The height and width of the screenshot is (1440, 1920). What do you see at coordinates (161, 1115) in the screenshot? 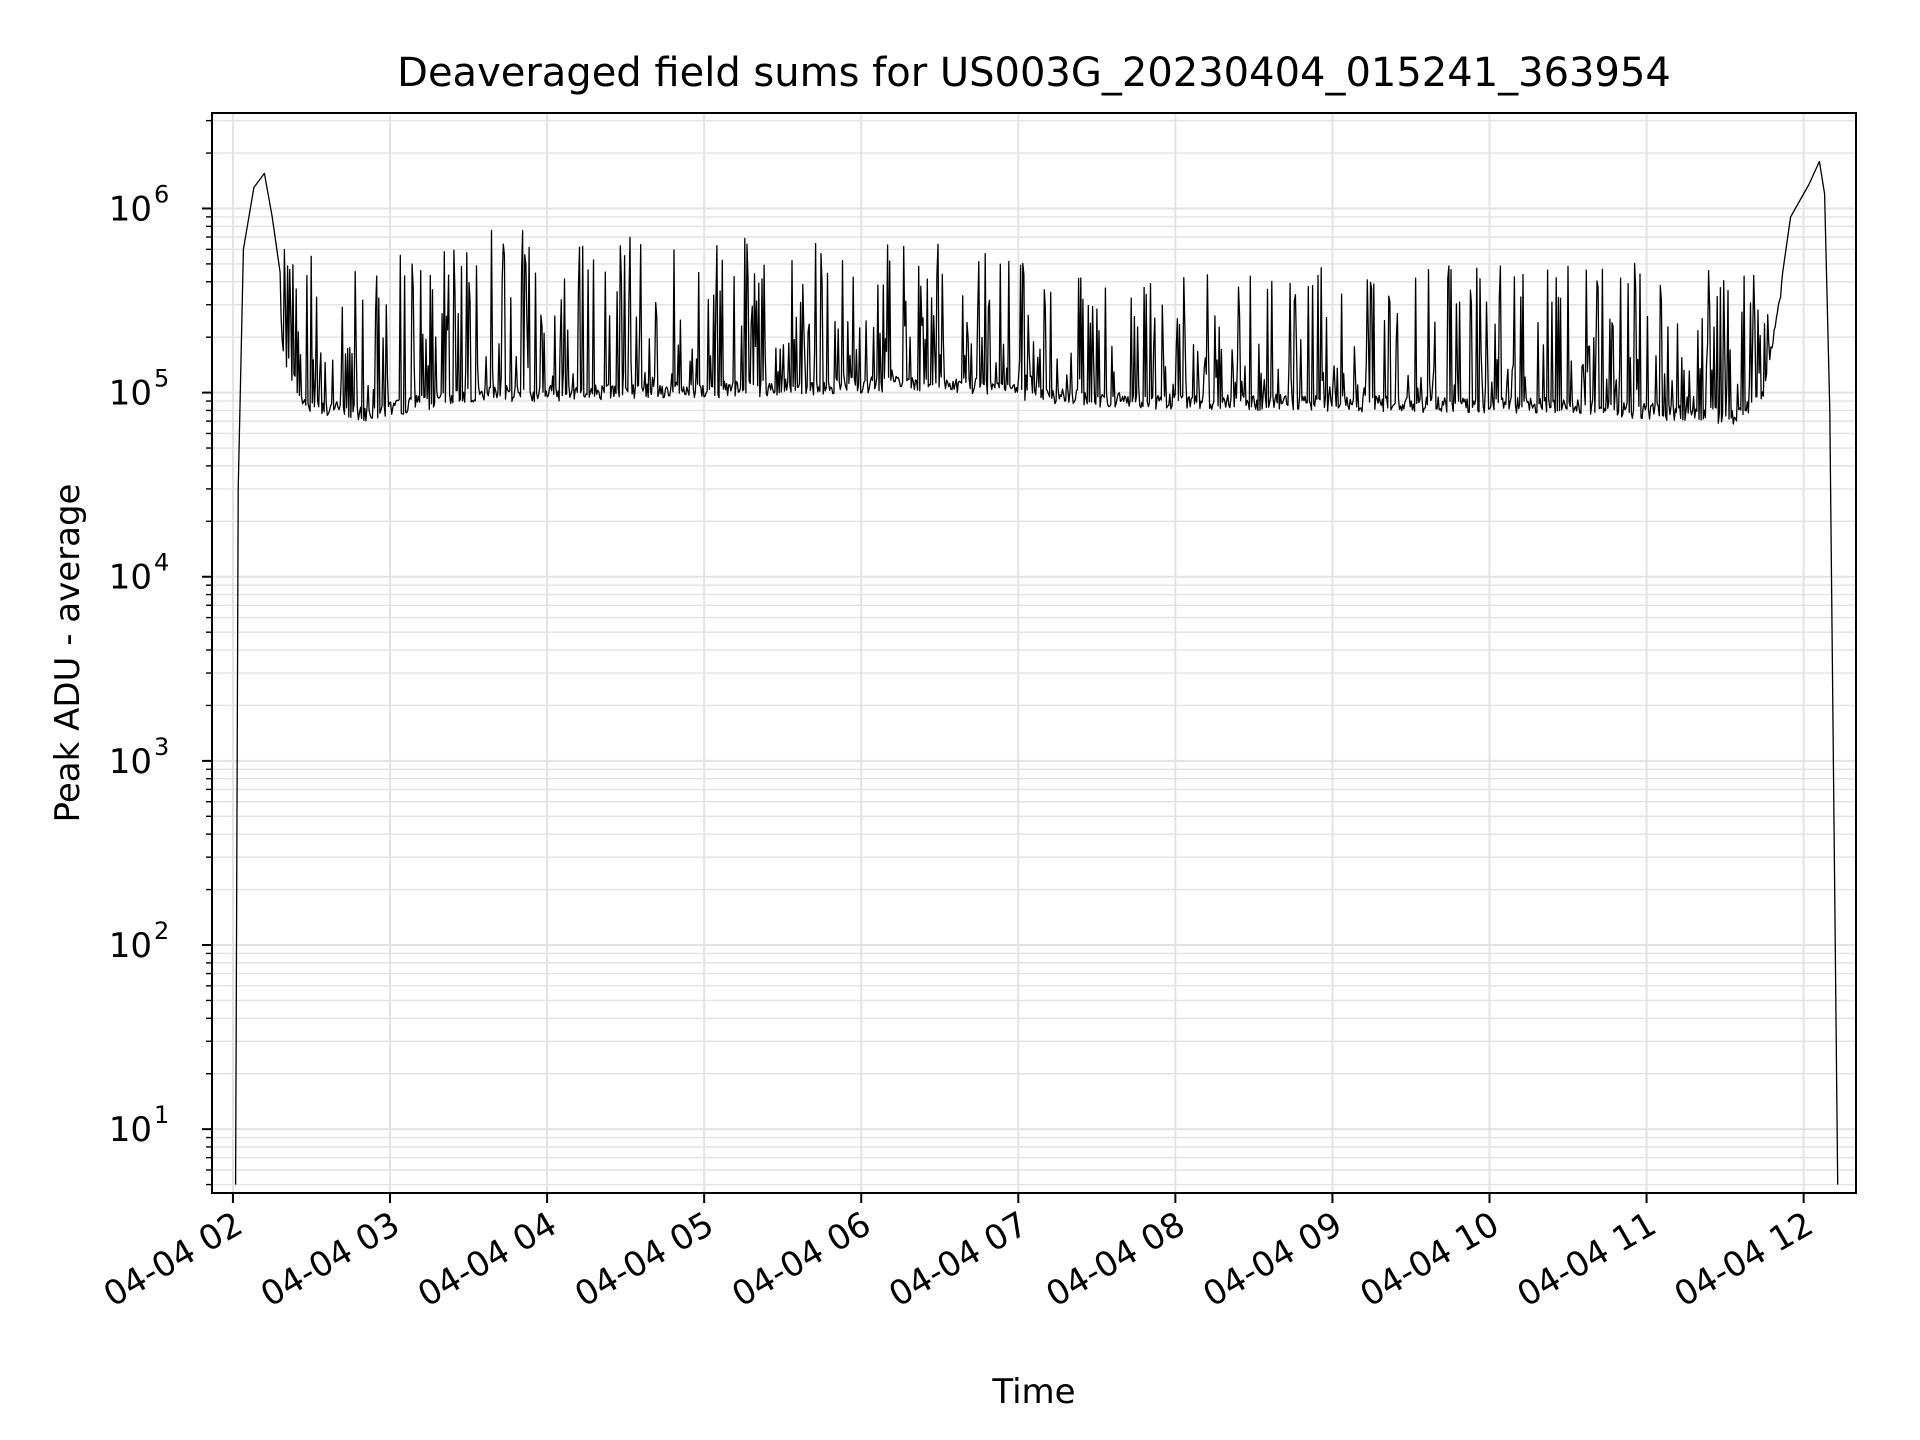
I see `y-tick-exponent: 1` at bounding box center [161, 1115].